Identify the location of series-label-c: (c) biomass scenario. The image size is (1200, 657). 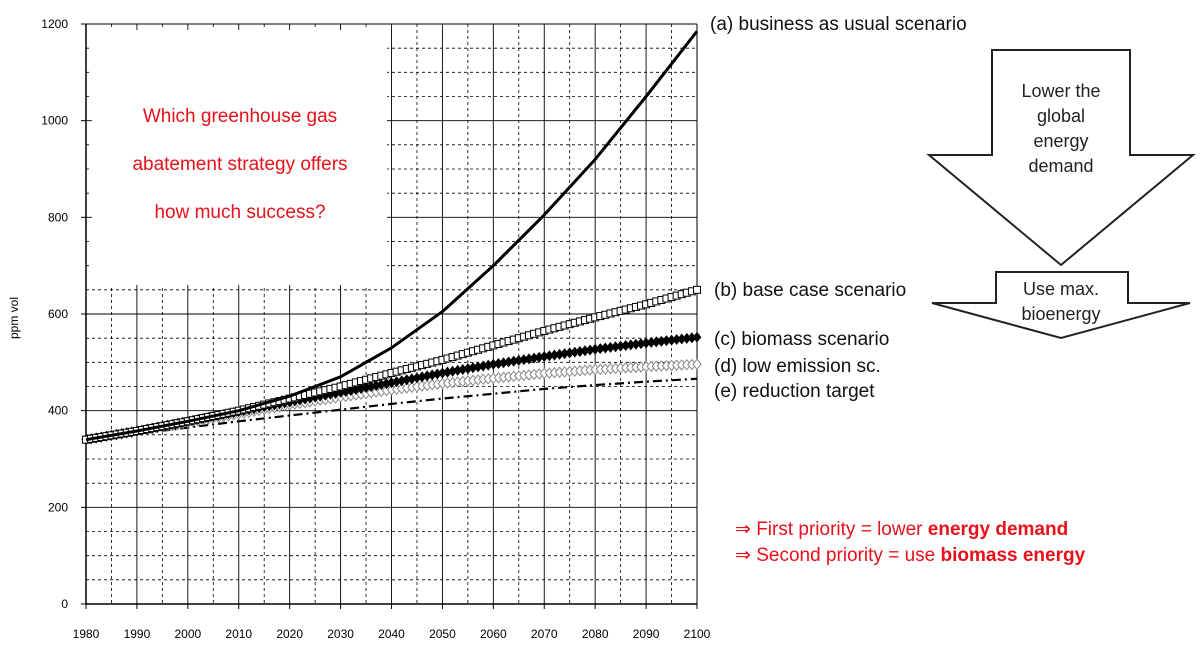
(801, 339).